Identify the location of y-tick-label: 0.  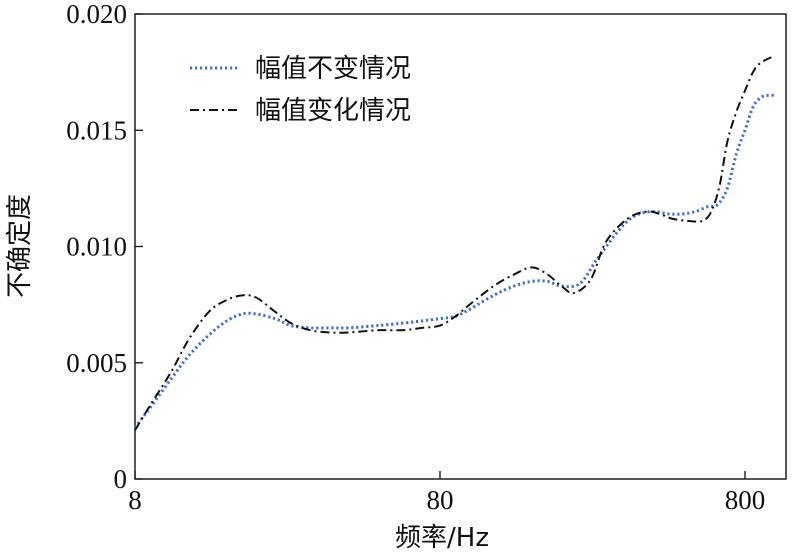
(121, 479).